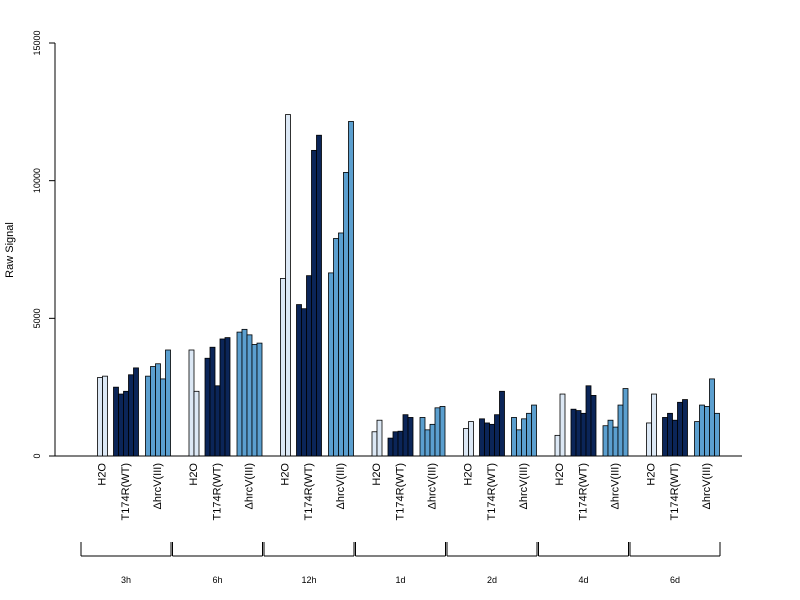 The width and height of the screenshot is (800, 600). Describe the element at coordinates (148, 416) in the screenshot. I see `bar-3h-ΔhrcV(III)-1` at that location.